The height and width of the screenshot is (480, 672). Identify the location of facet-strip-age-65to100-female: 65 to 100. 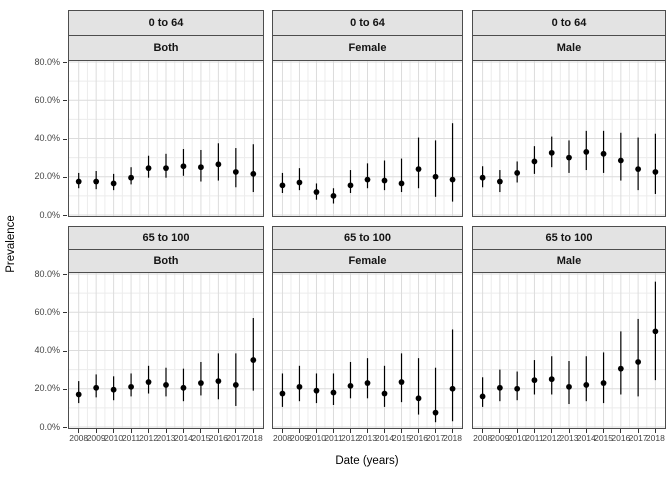
(367, 238).